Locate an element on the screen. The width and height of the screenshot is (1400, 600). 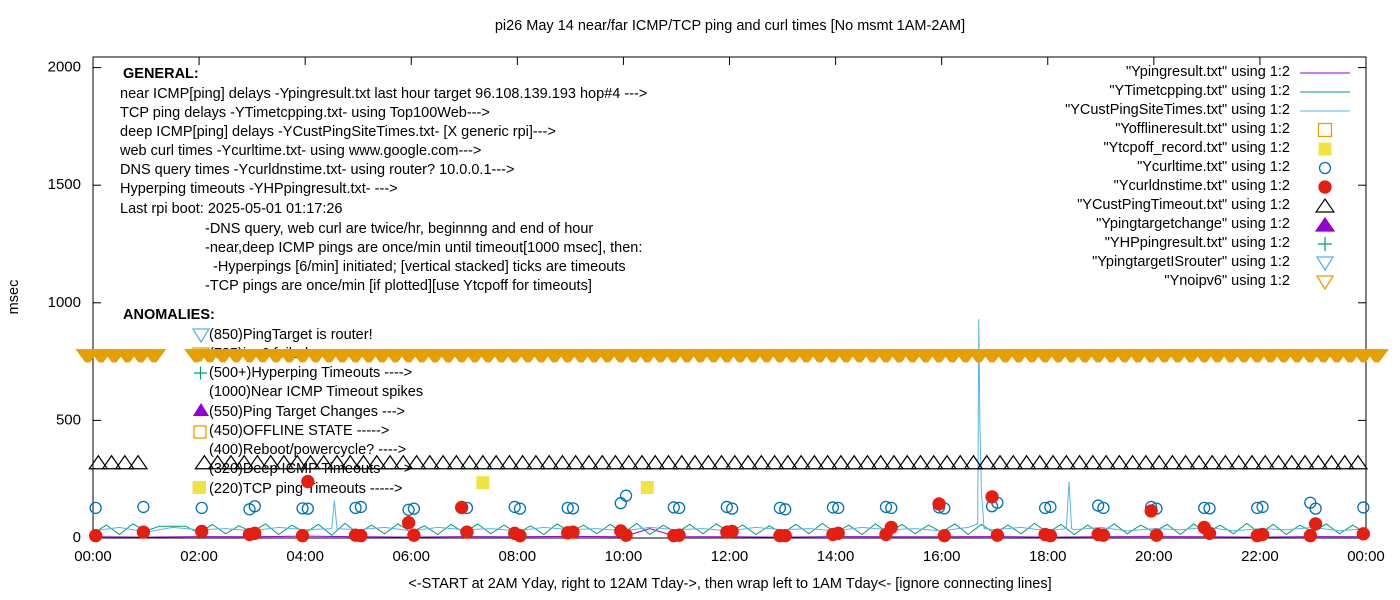
legend-label: "YHPpingresult.txt" using 1:2 is located at coordinates (1197, 243).